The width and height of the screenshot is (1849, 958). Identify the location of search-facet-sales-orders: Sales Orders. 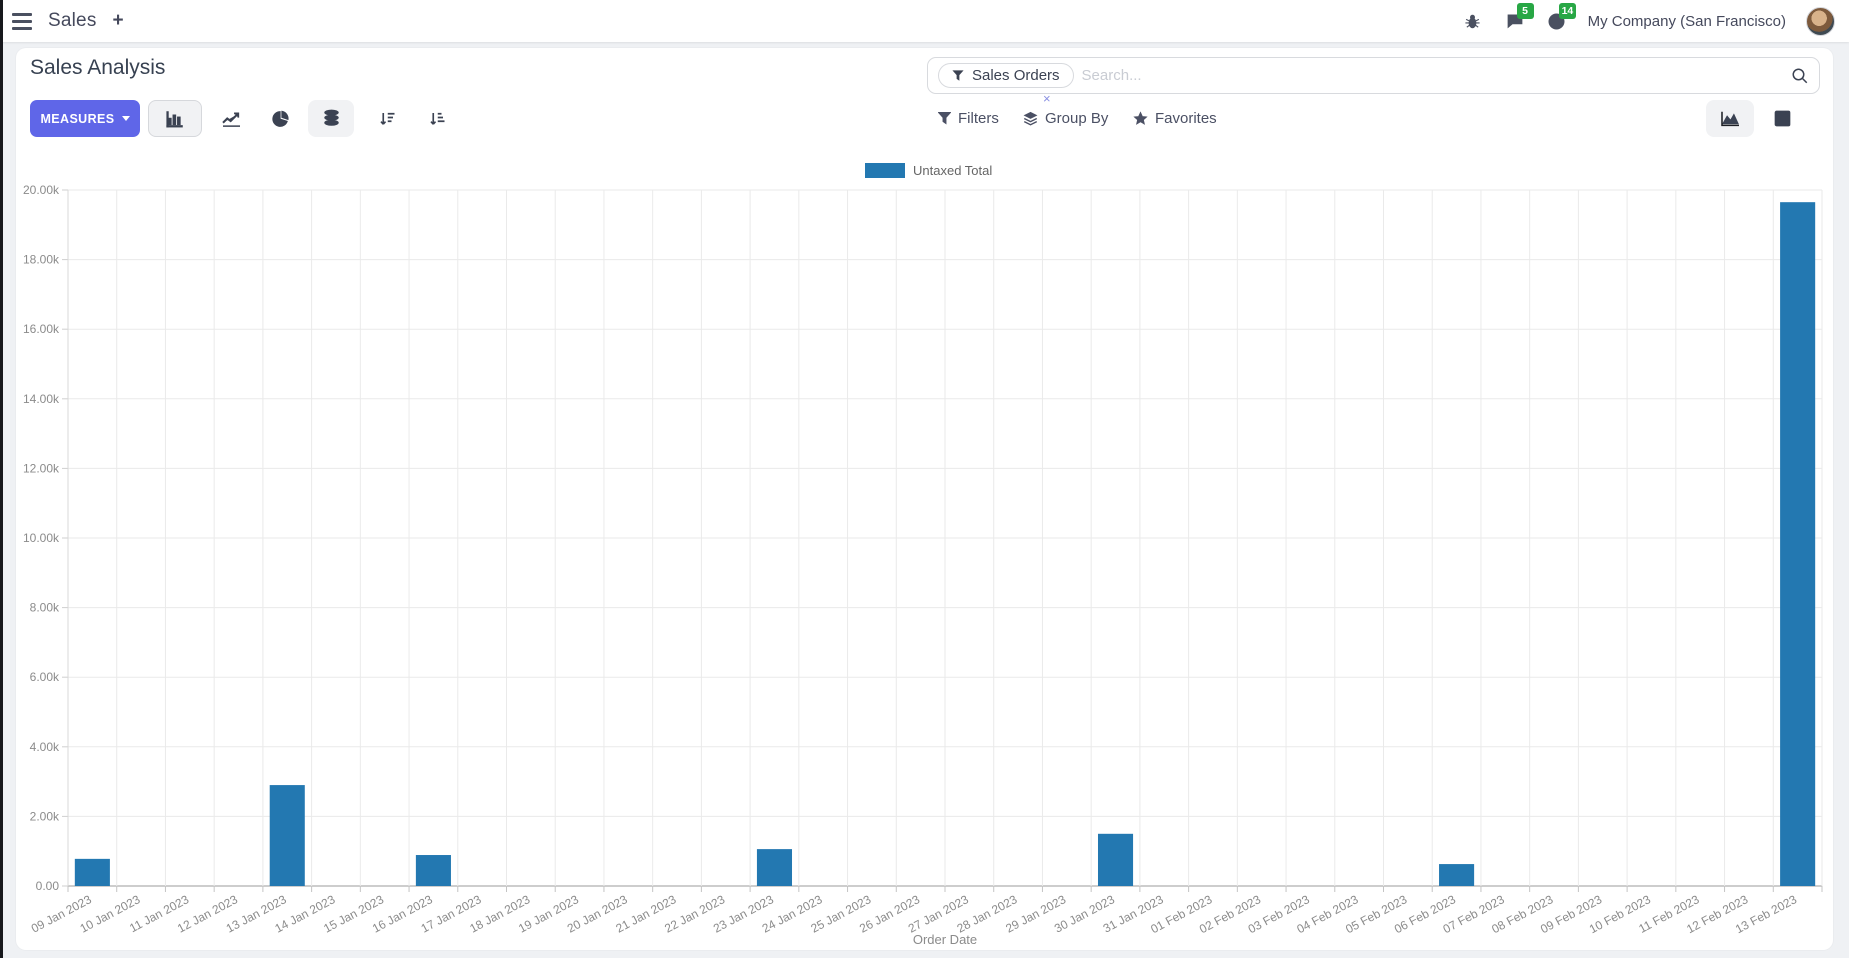
(1006, 75).